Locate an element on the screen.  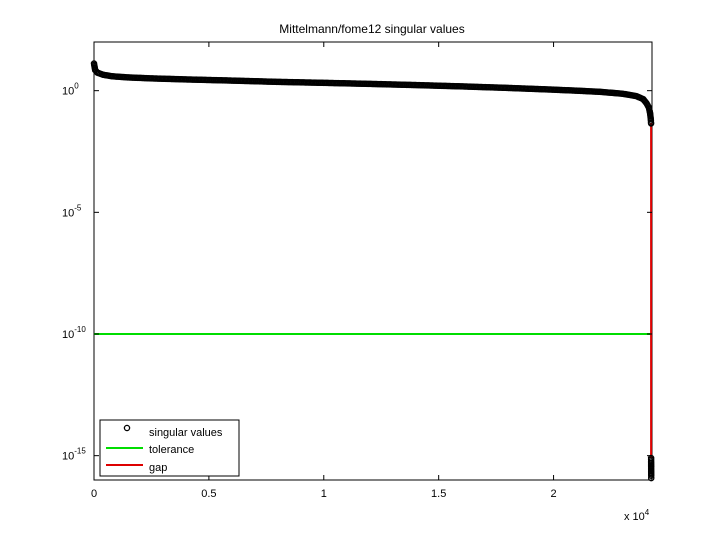
y-tick-label: 10⁰ is located at coordinates (70, 90).